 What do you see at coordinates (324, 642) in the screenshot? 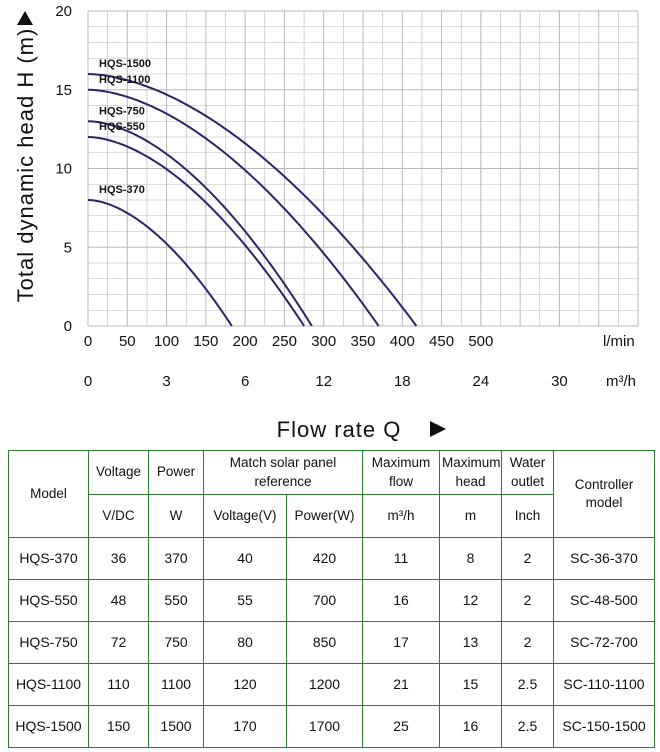
I see `cell-solar-power: 850` at bounding box center [324, 642].